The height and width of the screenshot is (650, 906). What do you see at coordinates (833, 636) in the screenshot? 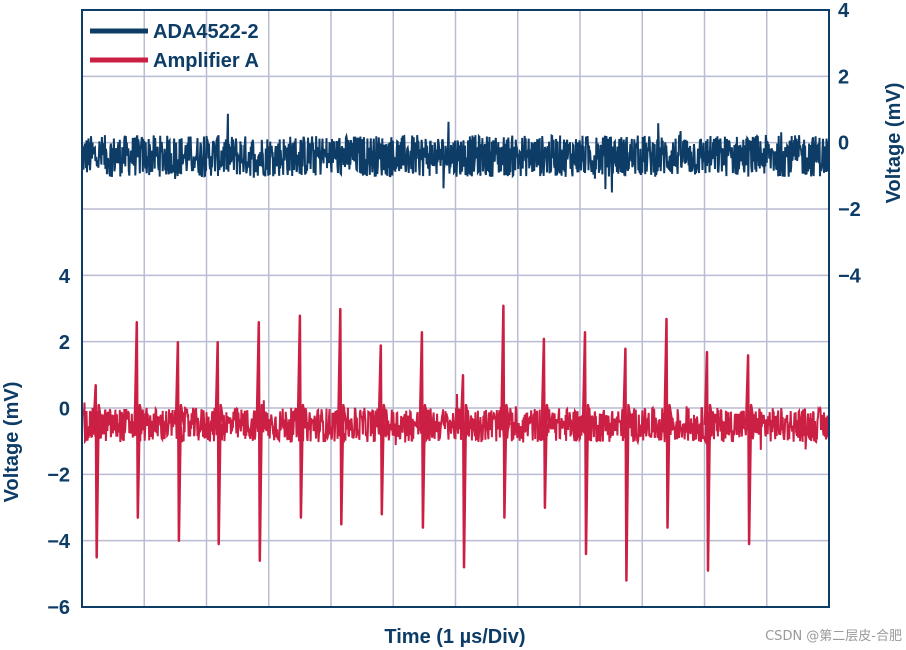
I see `watermark: CSDN @第二层皮-合肥` at bounding box center [833, 636].